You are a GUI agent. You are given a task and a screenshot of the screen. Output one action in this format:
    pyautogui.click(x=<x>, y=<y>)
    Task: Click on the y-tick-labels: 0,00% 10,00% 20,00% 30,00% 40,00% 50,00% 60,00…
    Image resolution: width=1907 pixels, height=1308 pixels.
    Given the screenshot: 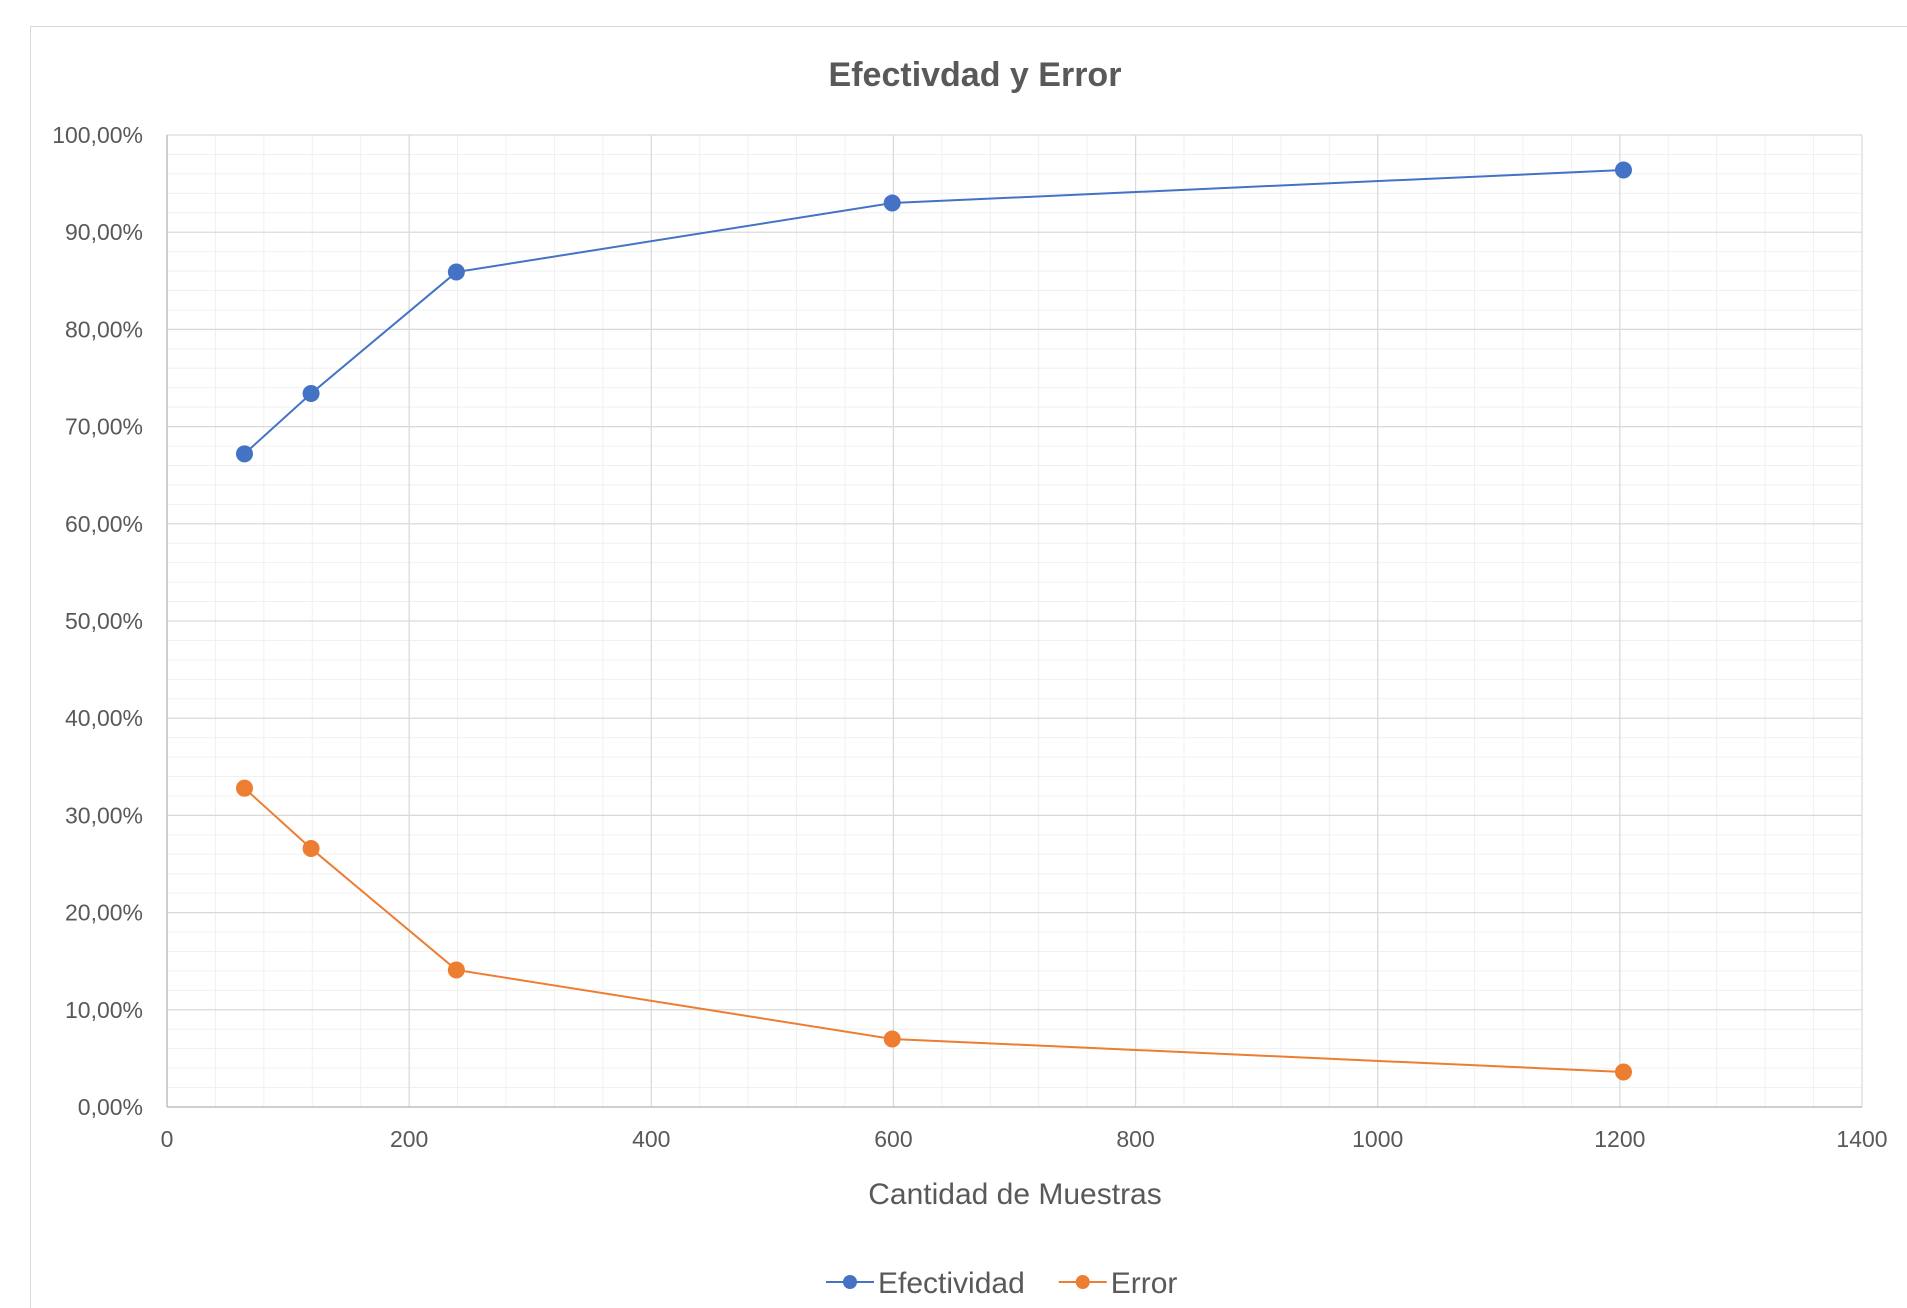 What is the action you would take?
    pyautogui.click(x=97, y=621)
    